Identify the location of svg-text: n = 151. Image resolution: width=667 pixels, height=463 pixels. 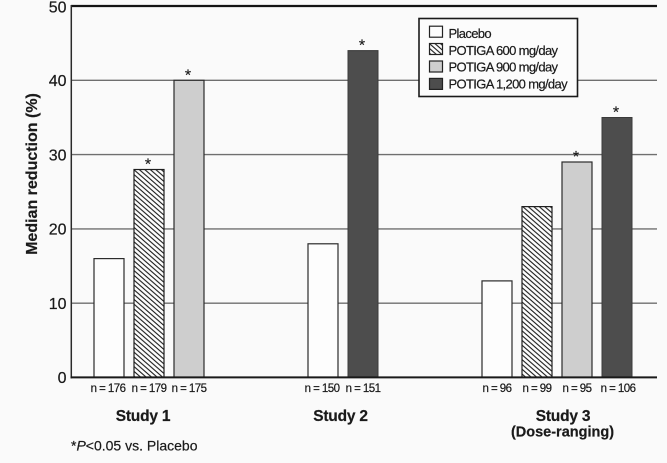
(363, 389).